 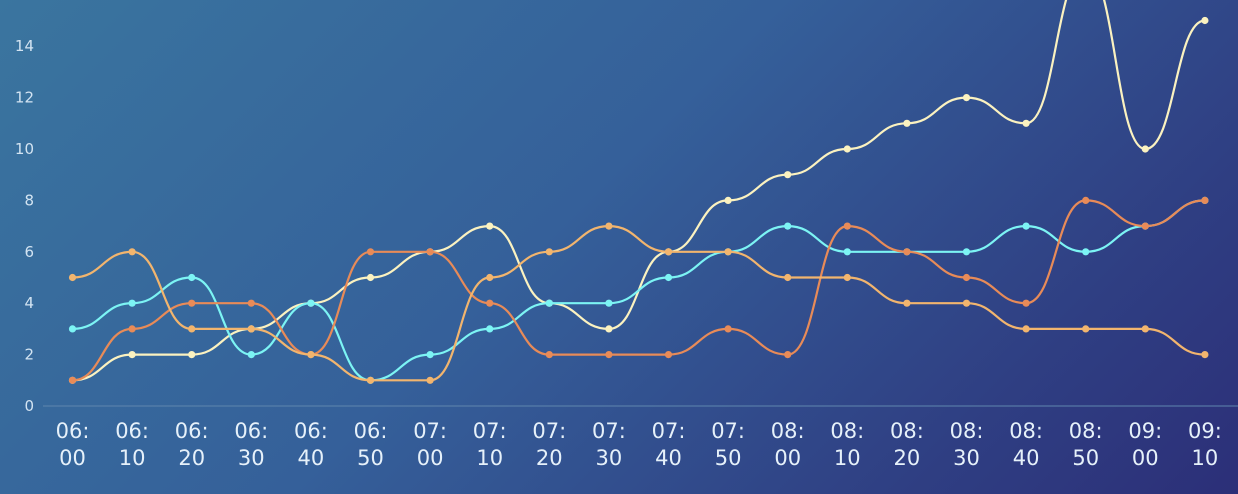 What do you see at coordinates (1205, 444) in the screenshot?
I see `x-tick-label: 09: 10` at bounding box center [1205, 444].